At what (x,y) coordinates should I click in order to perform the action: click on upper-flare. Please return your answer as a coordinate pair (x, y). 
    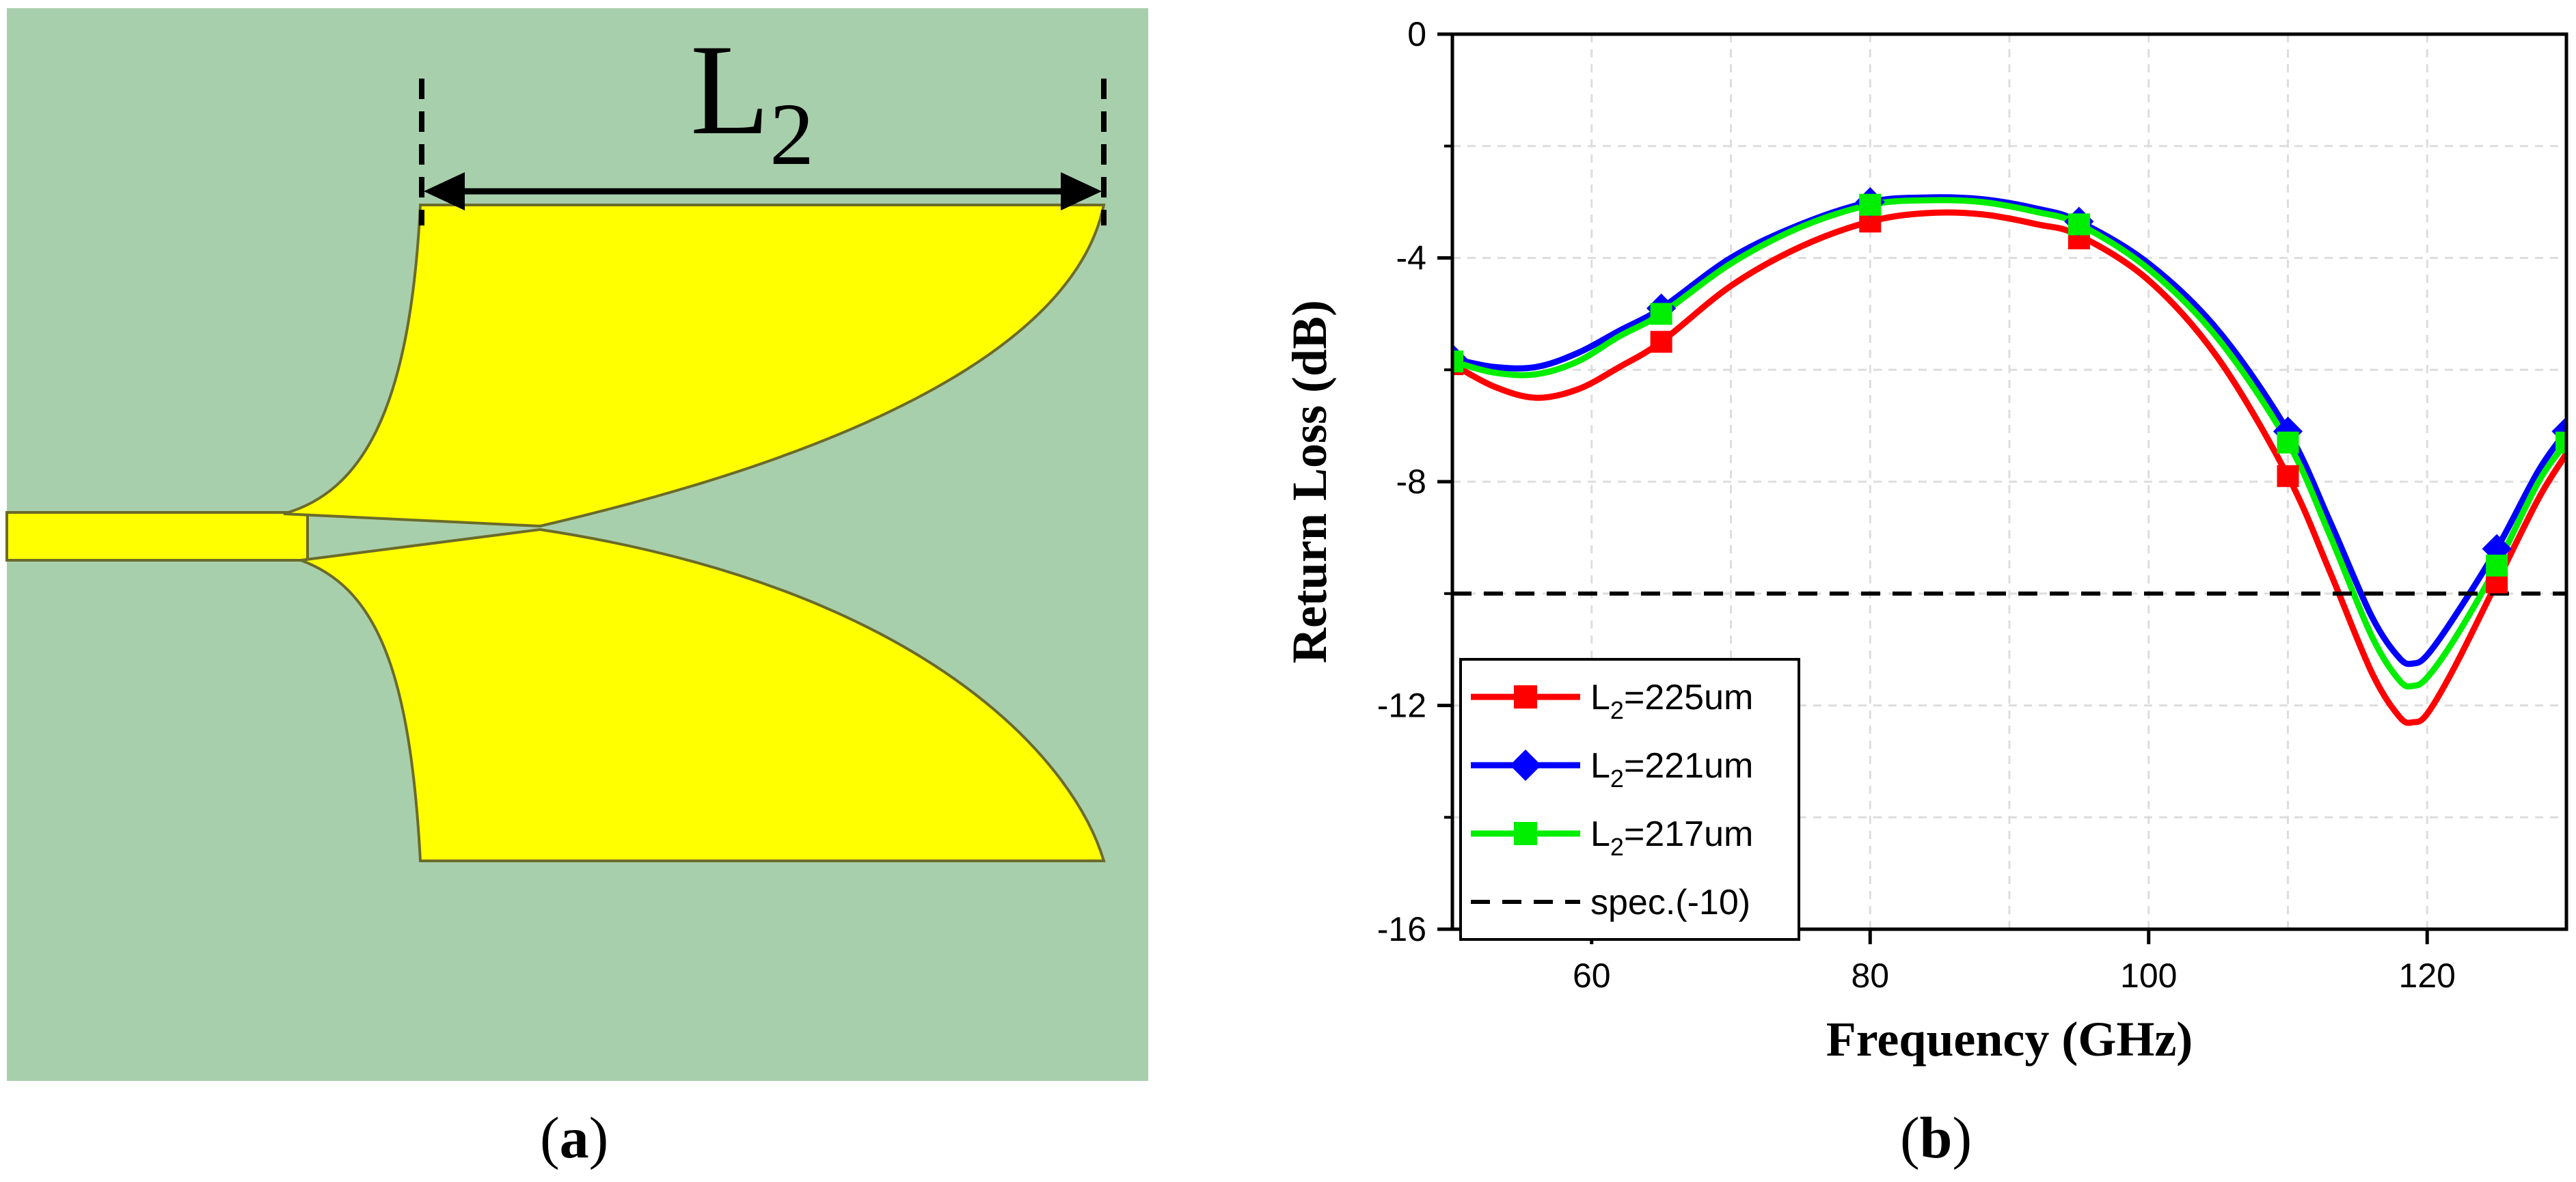
    Looking at the image, I should click on (695, 366).